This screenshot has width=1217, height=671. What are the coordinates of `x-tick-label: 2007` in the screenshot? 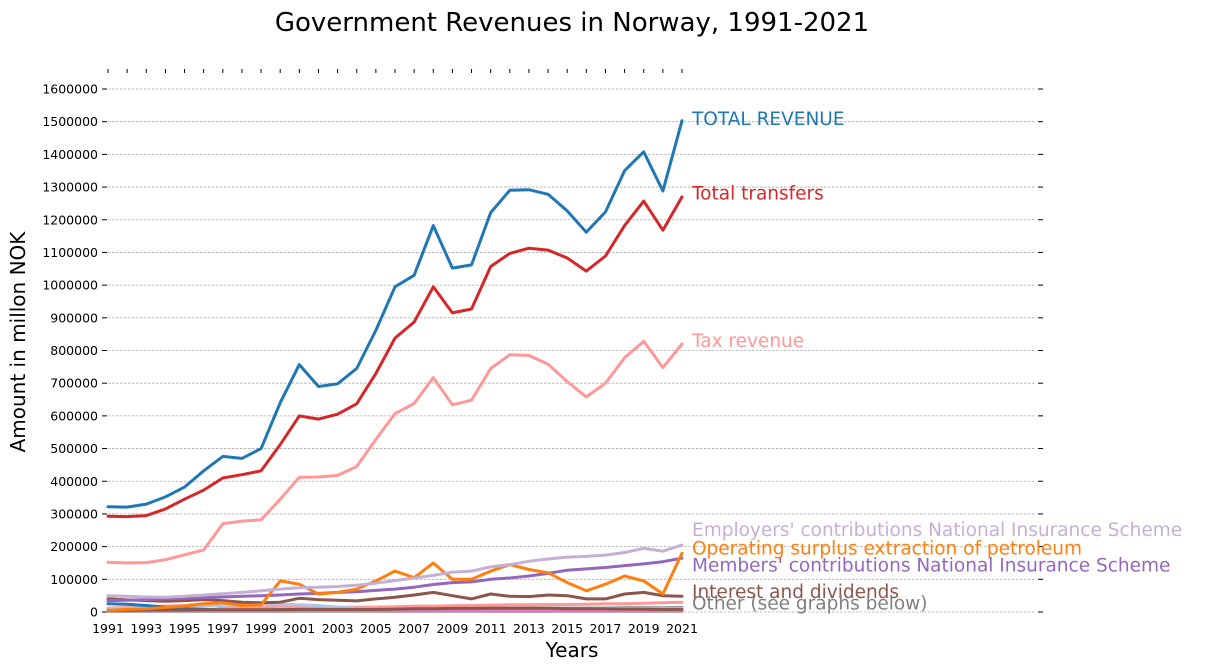 It's located at (414, 628).